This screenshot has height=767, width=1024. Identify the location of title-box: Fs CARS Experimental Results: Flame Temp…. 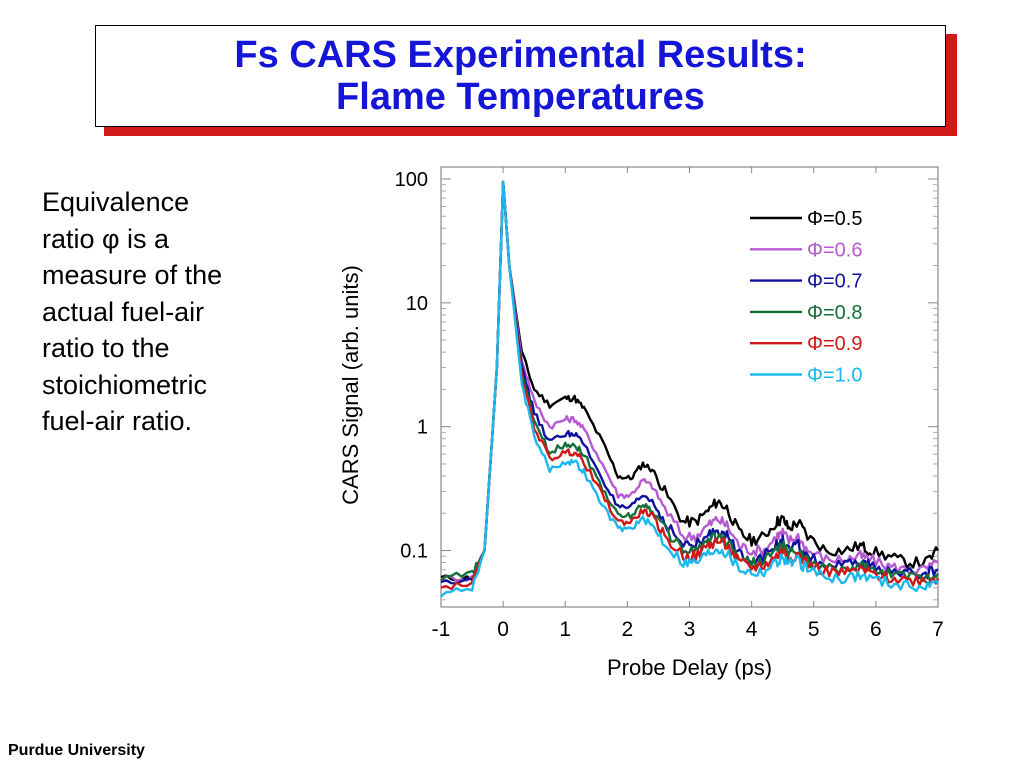
(520, 76).